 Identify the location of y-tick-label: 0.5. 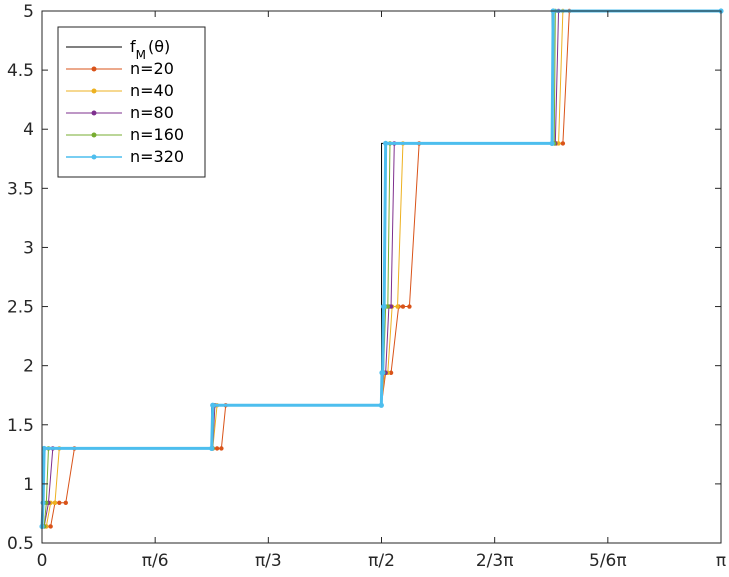
(20, 544).